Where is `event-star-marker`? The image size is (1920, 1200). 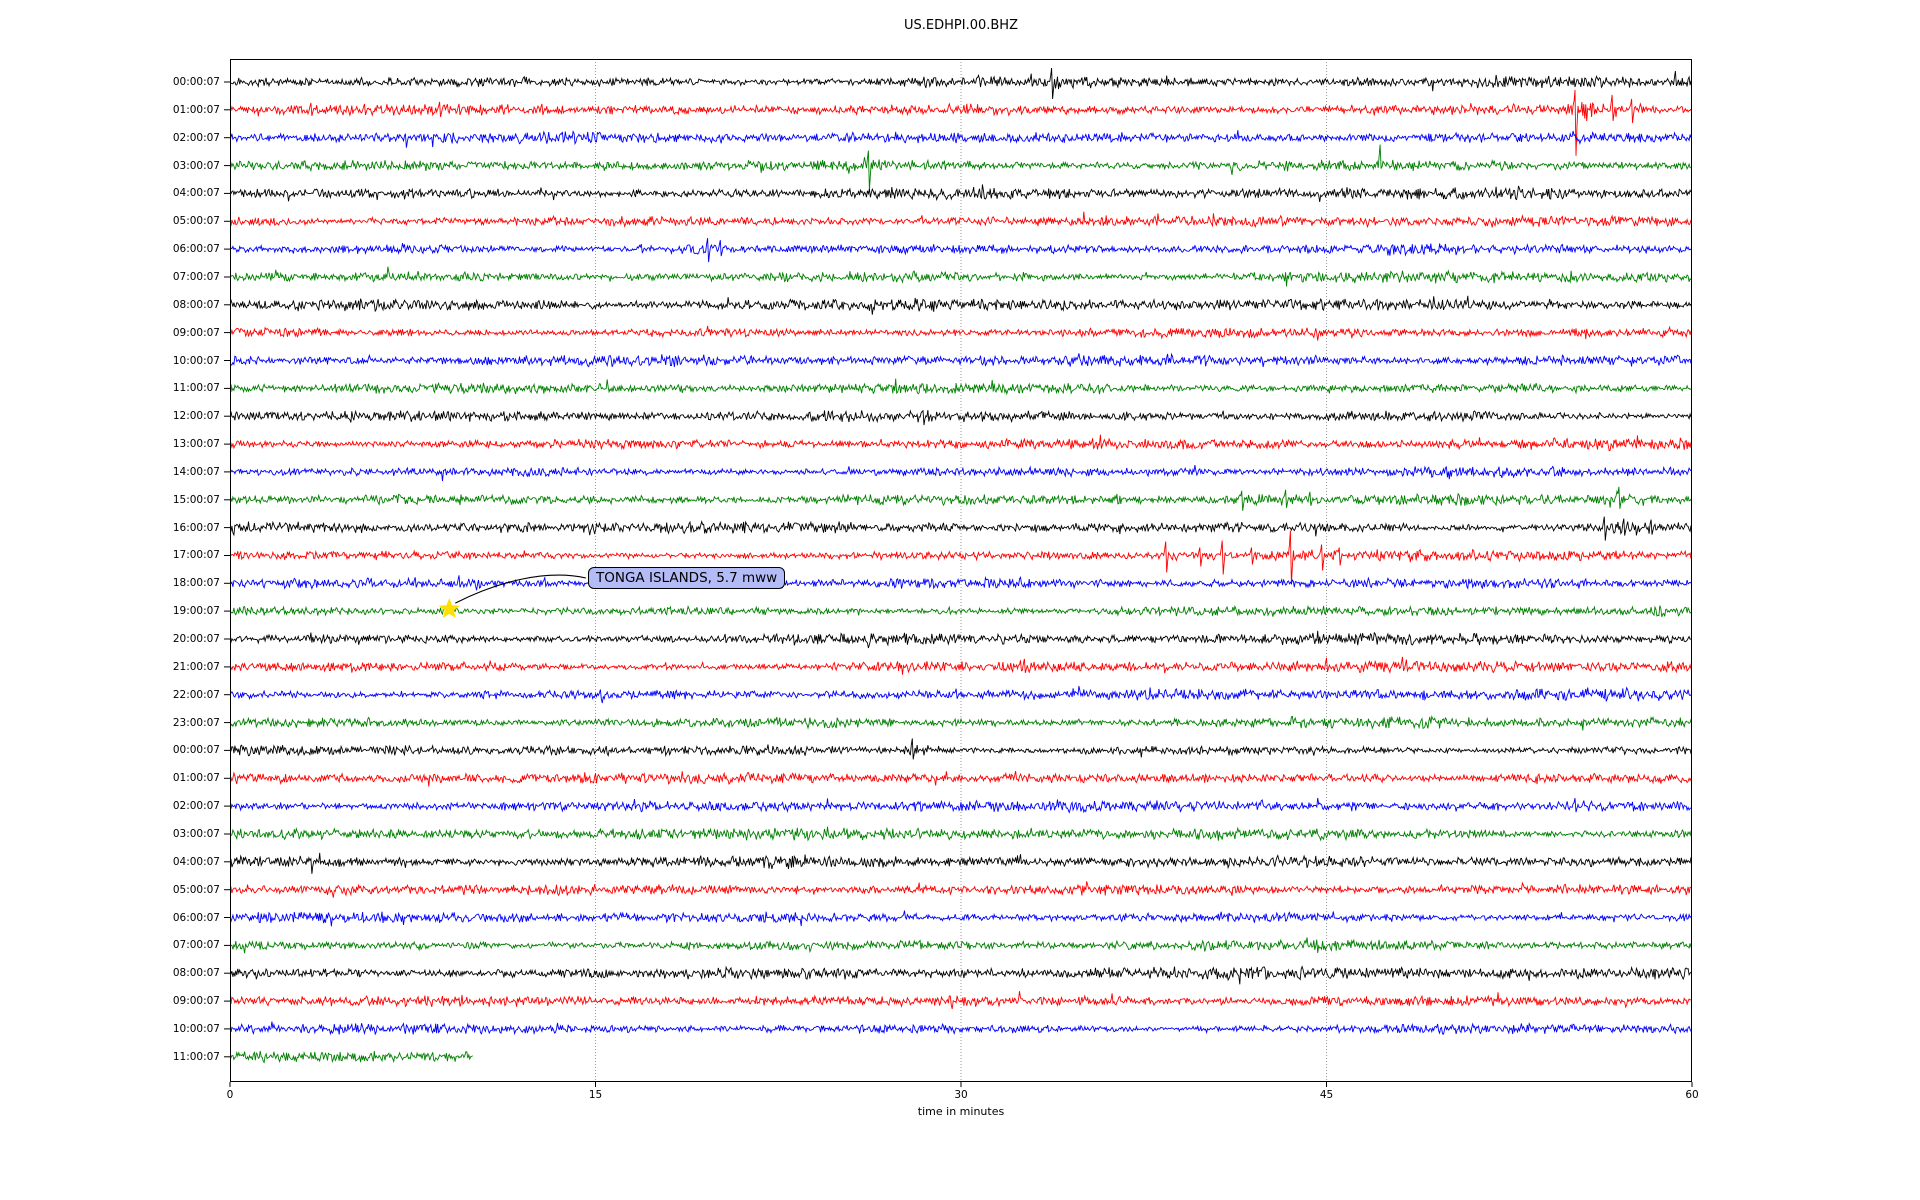
event-star-marker is located at coordinates (449, 608).